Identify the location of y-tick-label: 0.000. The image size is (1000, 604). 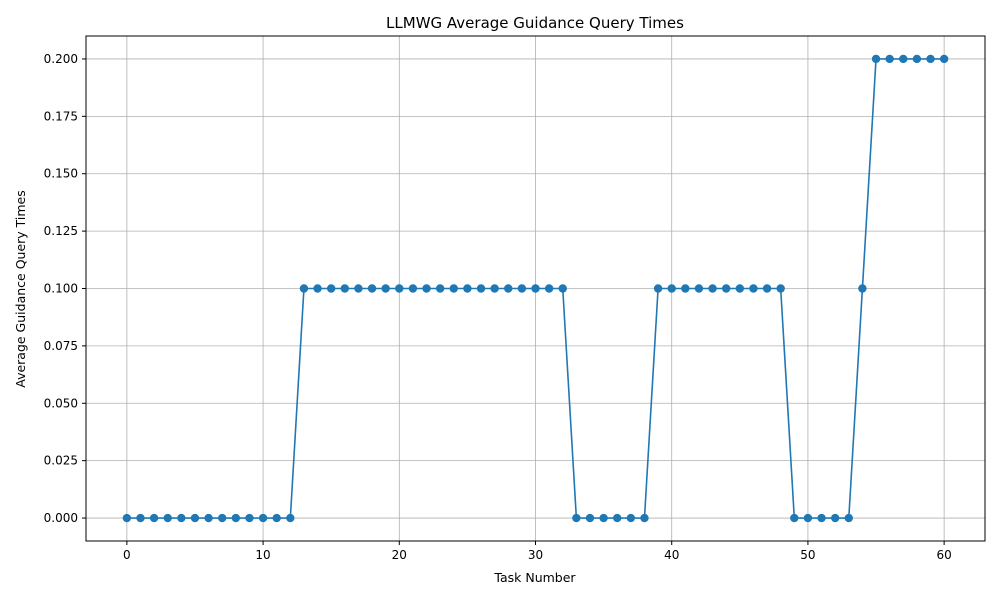
(61, 518).